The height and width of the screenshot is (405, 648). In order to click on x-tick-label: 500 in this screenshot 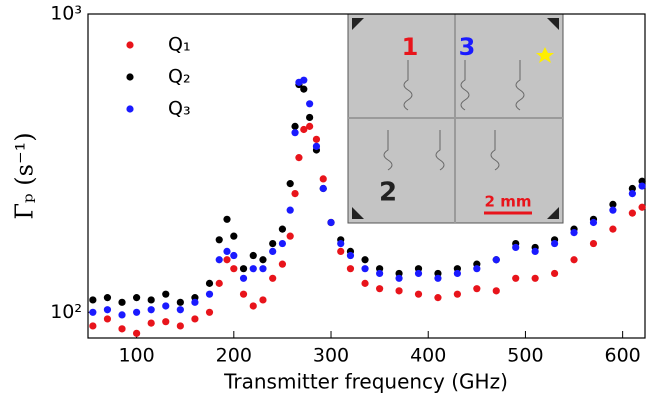, I will do `click(525, 356)`.